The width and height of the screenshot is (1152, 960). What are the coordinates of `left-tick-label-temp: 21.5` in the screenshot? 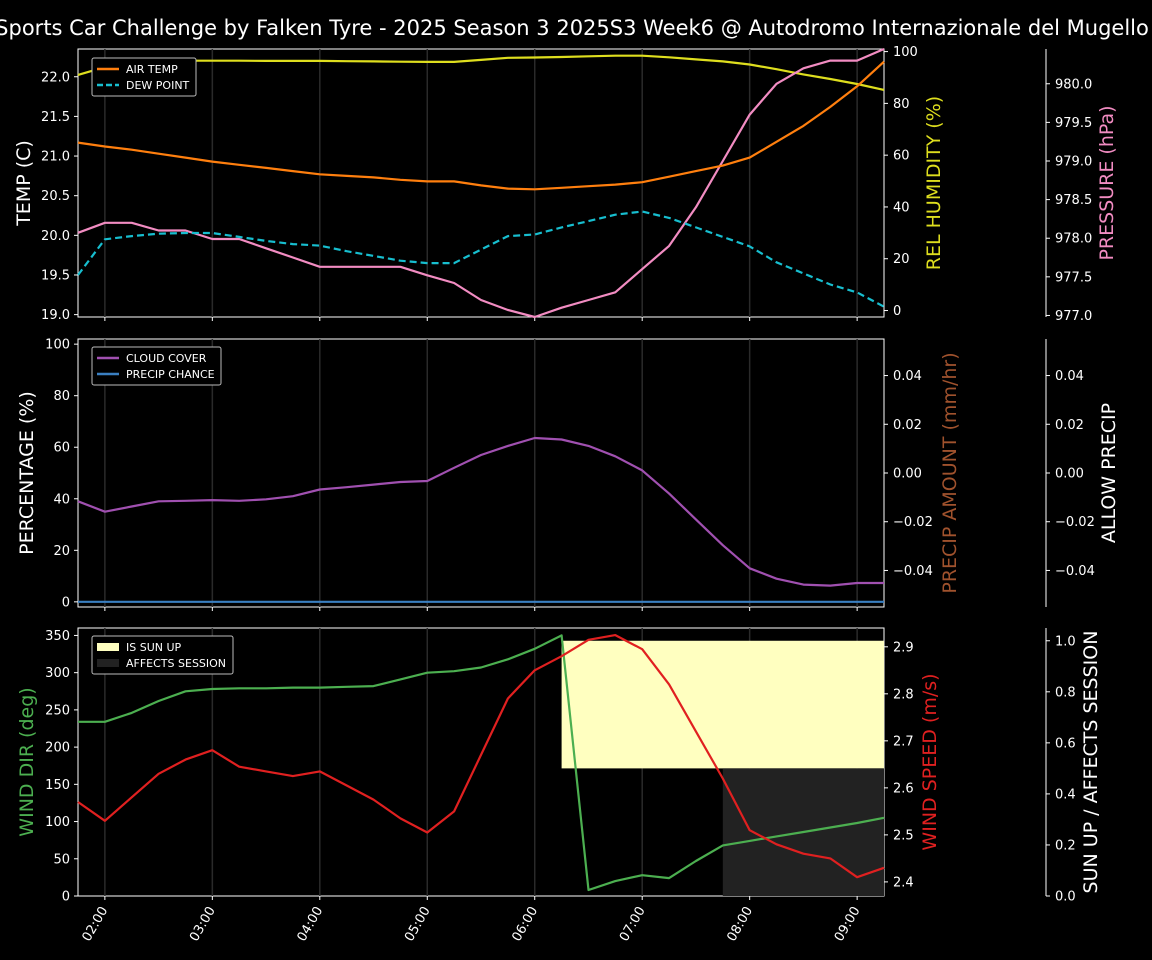 It's located at (55, 117).